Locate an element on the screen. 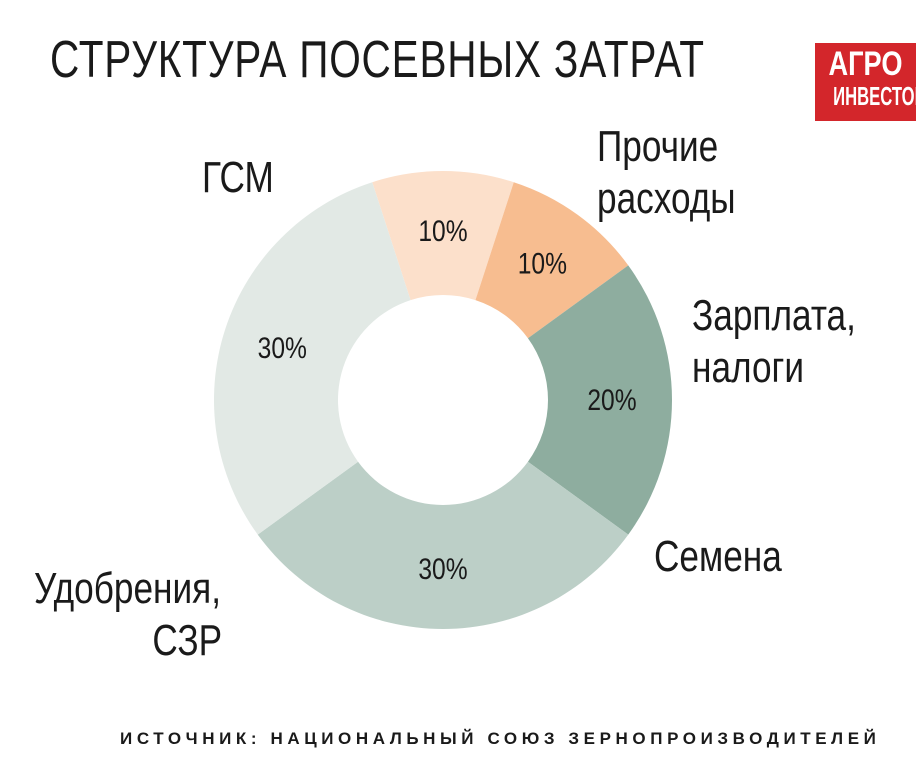 Image resolution: width=923 pixels, height=773 pixels. category-label-semena: Семена is located at coordinates (718, 557).